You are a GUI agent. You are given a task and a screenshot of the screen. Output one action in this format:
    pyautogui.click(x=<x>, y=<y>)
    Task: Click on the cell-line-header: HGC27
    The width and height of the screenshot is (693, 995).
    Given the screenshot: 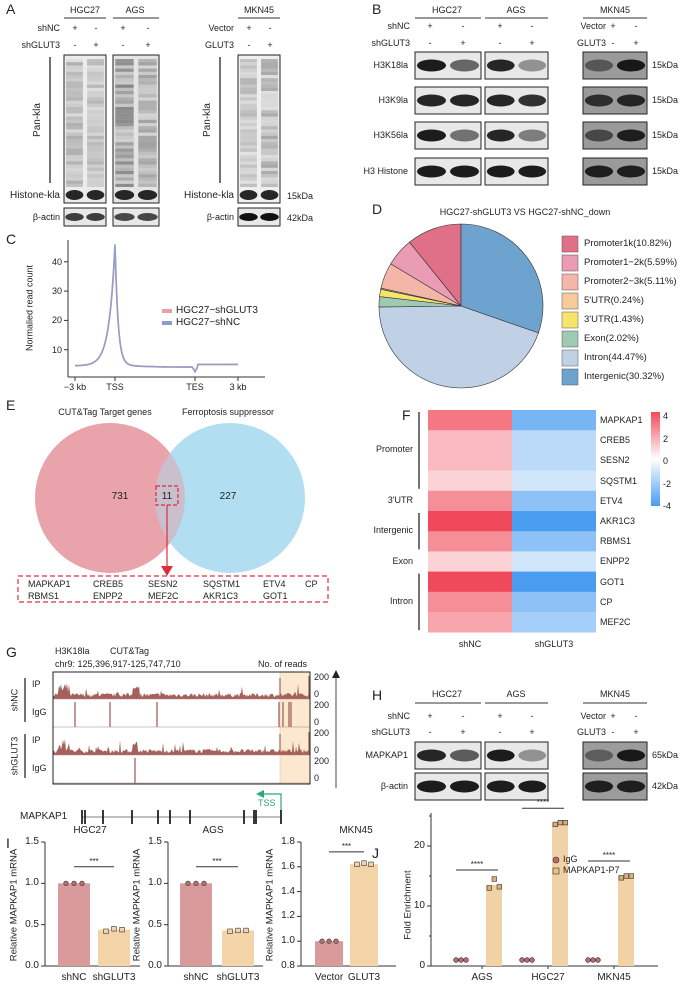 What is the action you would take?
    pyautogui.click(x=447, y=694)
    